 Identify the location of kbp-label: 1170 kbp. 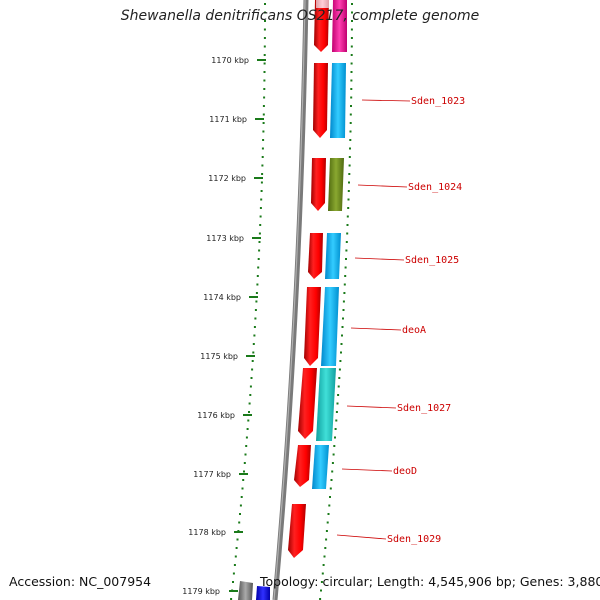
(230, 60).